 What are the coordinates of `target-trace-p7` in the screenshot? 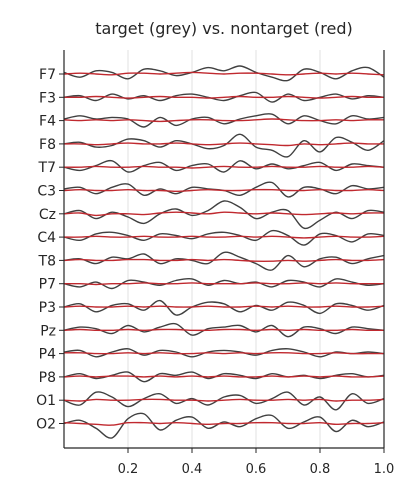 It's located at (224, 283).